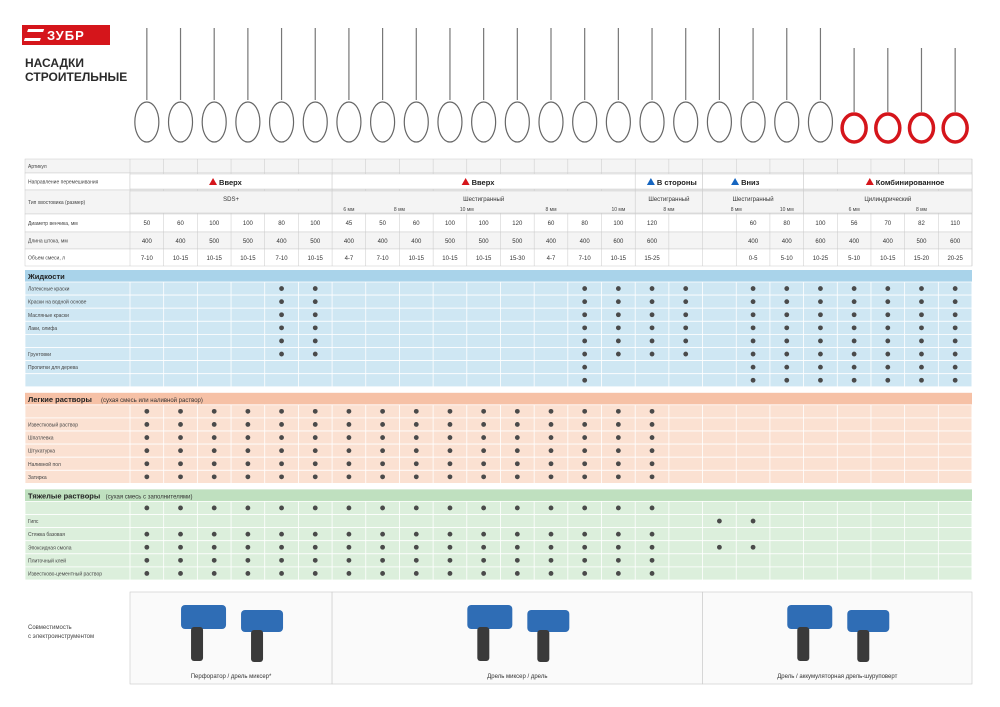  I want to click on volume-cell: 15-25, so click(652, 259).